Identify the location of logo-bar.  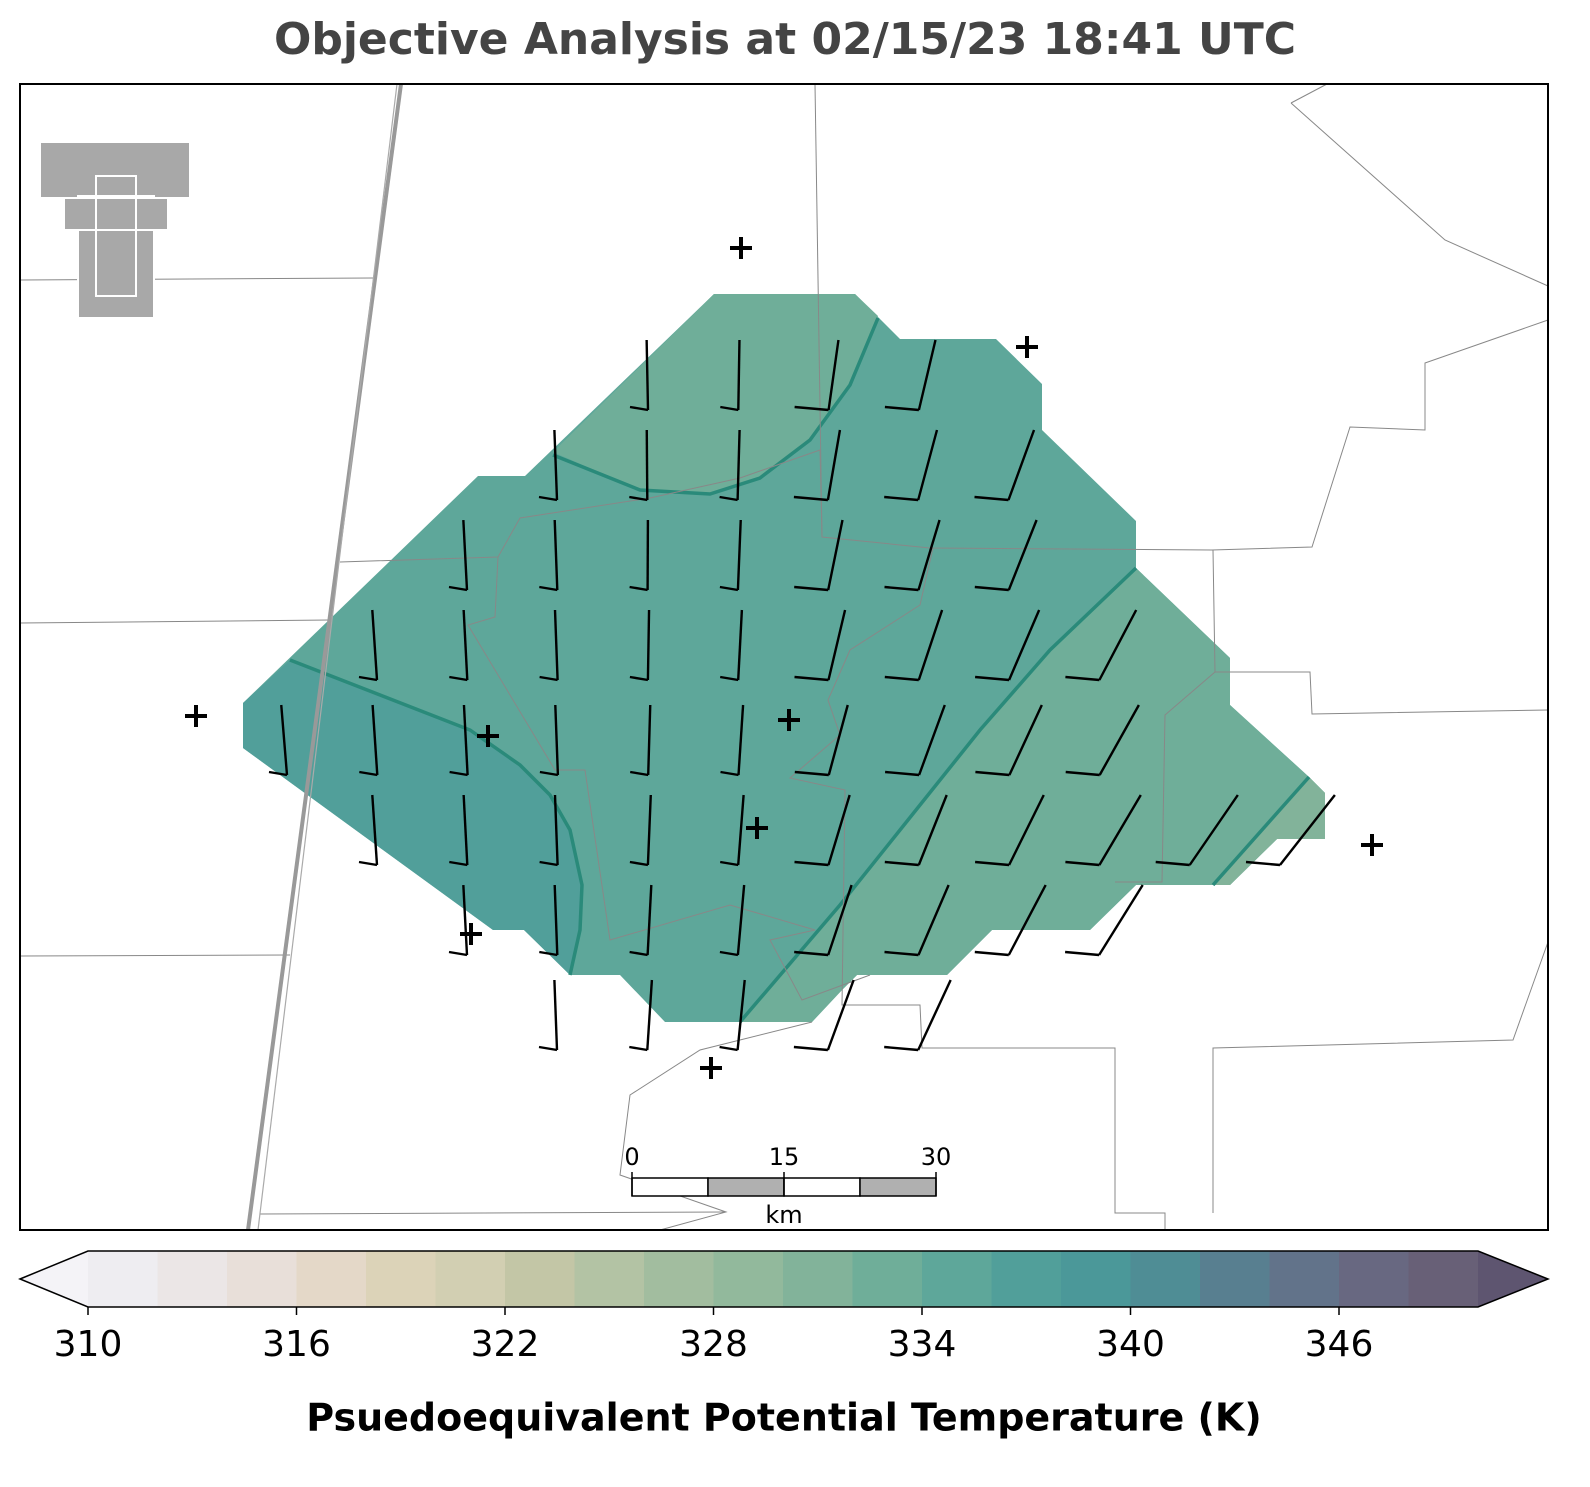
(115, 170).